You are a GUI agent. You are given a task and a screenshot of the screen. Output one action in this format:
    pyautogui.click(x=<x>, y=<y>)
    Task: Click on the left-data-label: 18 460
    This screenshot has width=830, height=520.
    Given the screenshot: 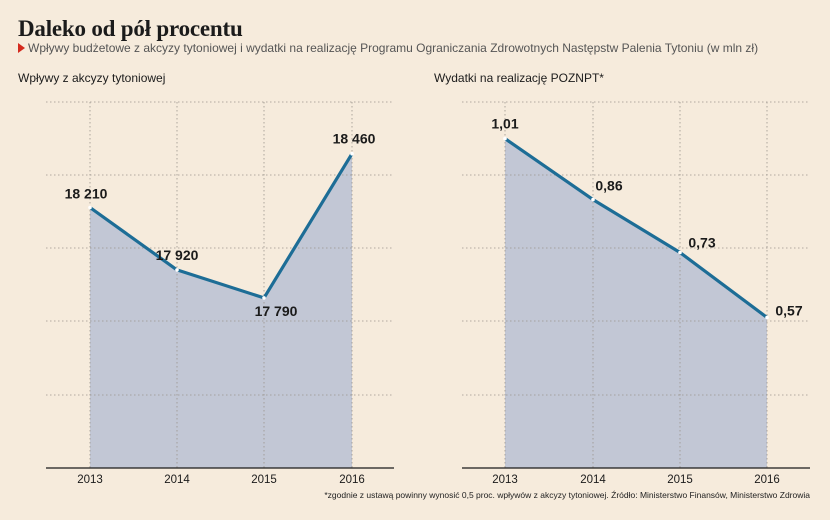 What is the action you would take?
    pyautogui.click(x=354, y=139)
    